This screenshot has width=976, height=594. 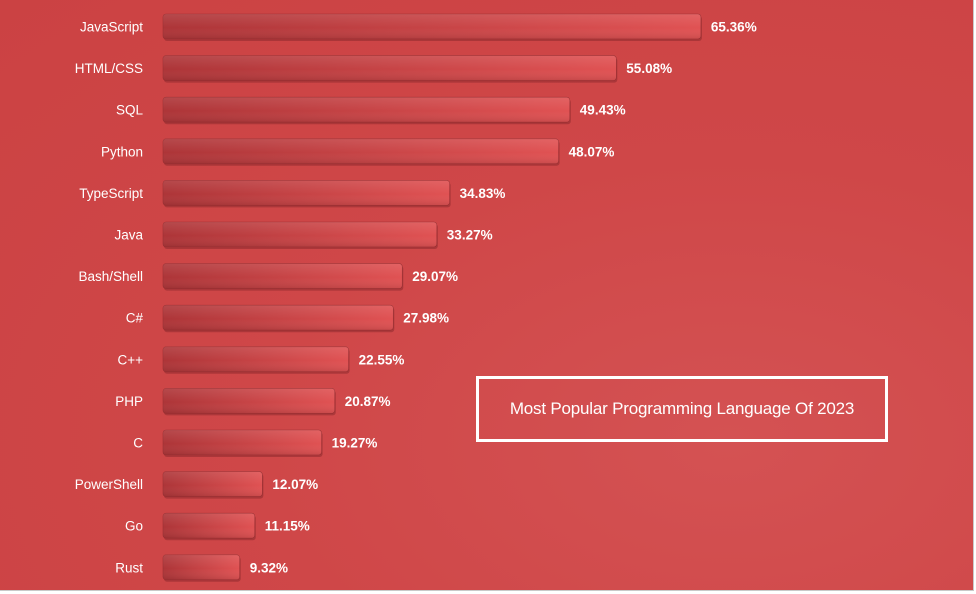 What do you see at coordinates (734, 27) in the screenshot?
I see `value-label: 65.36%` at bounding box center [734, 27].